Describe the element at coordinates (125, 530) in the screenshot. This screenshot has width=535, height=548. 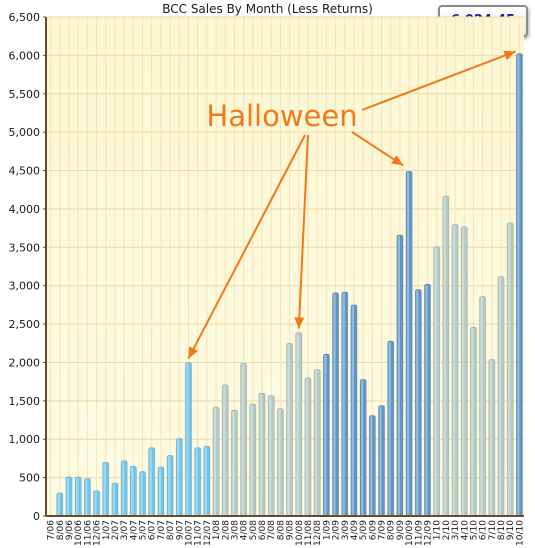
I see `x-tick-label: 3/07` at that location.